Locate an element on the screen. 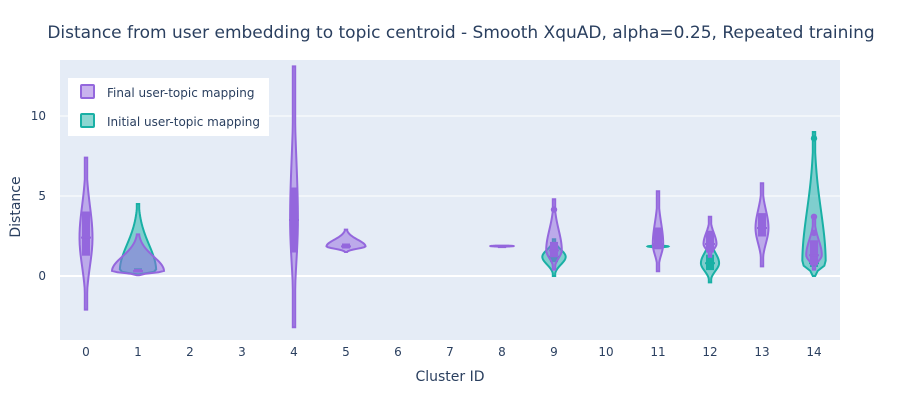  x-tick-label: 3 is located at coordinates (242, 352).